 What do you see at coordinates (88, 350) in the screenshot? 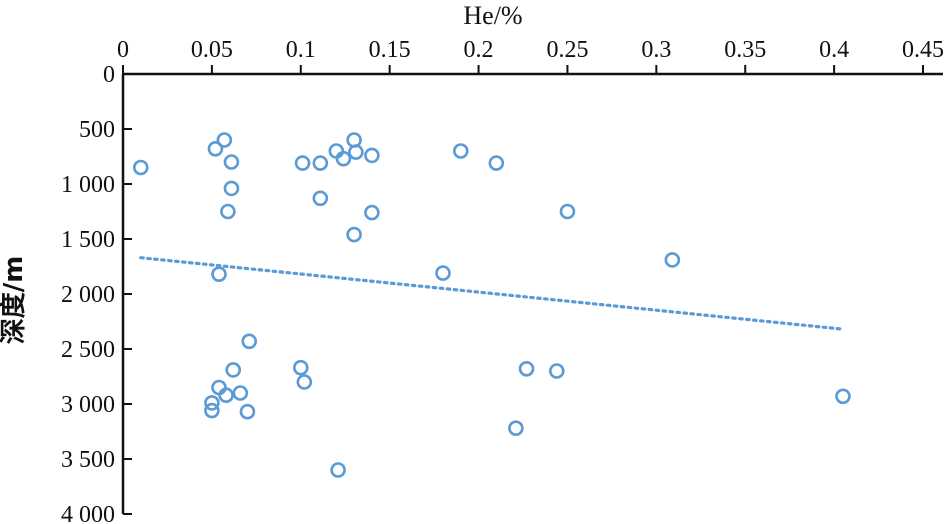
I see `y-tick-label: 2 500` at bounding box center [88, 350].